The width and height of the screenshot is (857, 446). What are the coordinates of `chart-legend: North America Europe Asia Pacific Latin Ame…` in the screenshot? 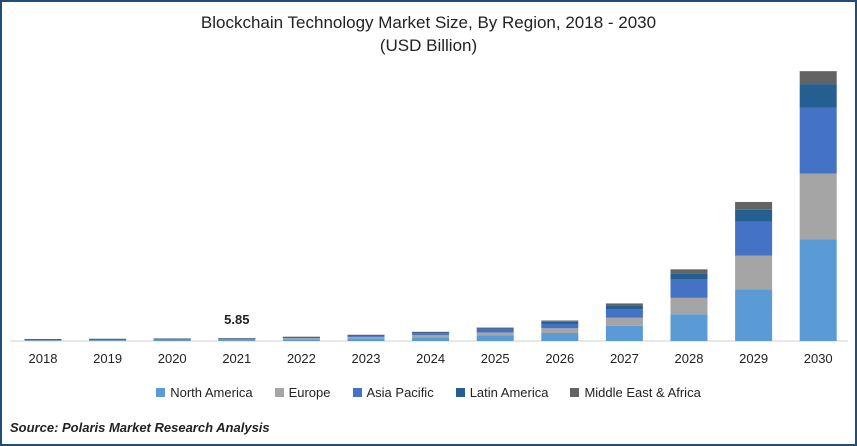 It's located at (428, 392).